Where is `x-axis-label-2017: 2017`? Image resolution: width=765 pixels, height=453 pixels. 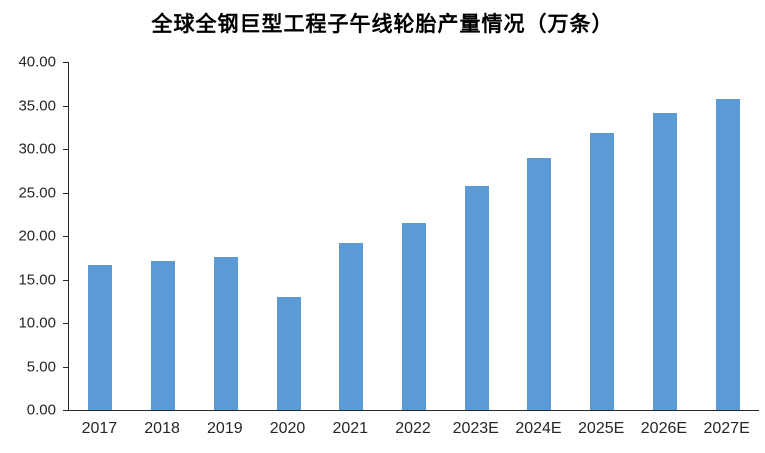 x-axis-label-2017: 2017 is located at coordinates (99, 428).